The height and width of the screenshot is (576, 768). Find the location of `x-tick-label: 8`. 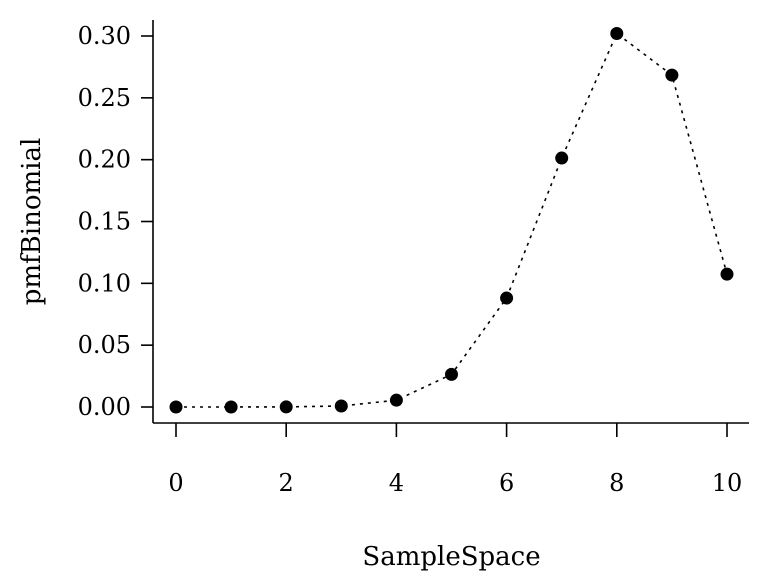

x-tick-label: 8 is located at coordinates (616, 483).